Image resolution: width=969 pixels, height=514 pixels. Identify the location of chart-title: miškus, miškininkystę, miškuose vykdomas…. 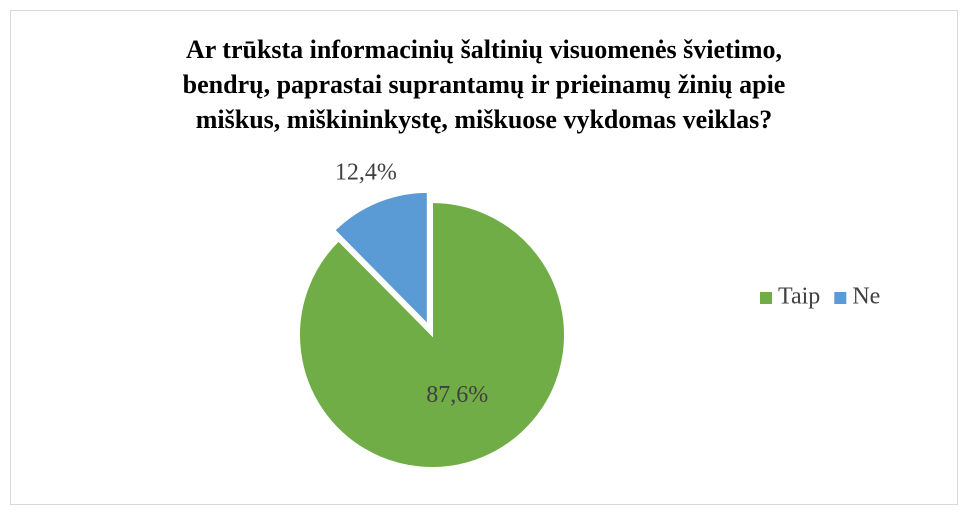
(484, 119).